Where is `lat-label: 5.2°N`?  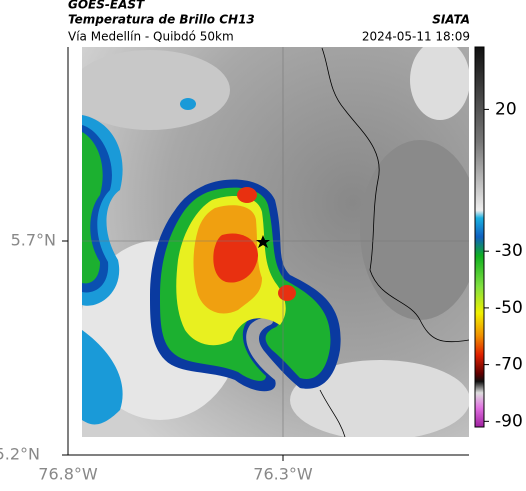 lat-label: 5.2°N is located at coordinates (20, 454).